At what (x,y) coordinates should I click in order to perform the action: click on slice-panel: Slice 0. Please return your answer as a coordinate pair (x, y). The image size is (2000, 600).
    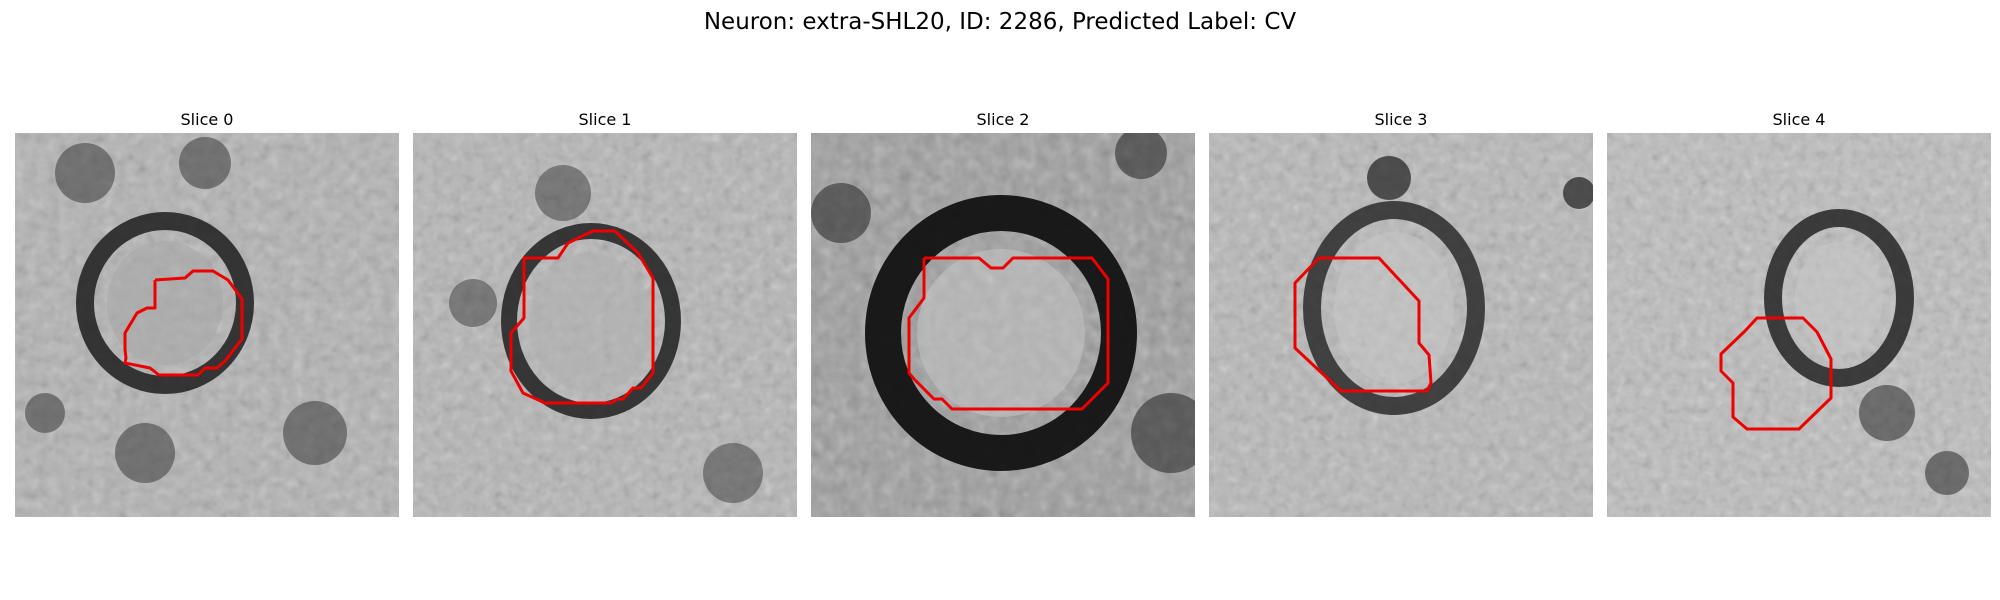
    Looking at the image, I should click on (207, 313).